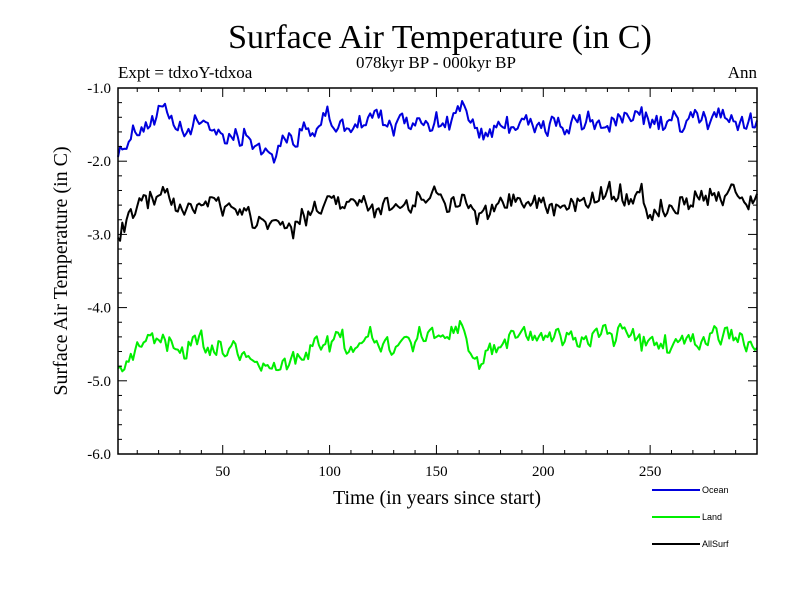  Describe the element at coordinates (436, 62) in the screenshot. I see `chart-subtitle: 078kyr BP - 000kyr BP` at that location.